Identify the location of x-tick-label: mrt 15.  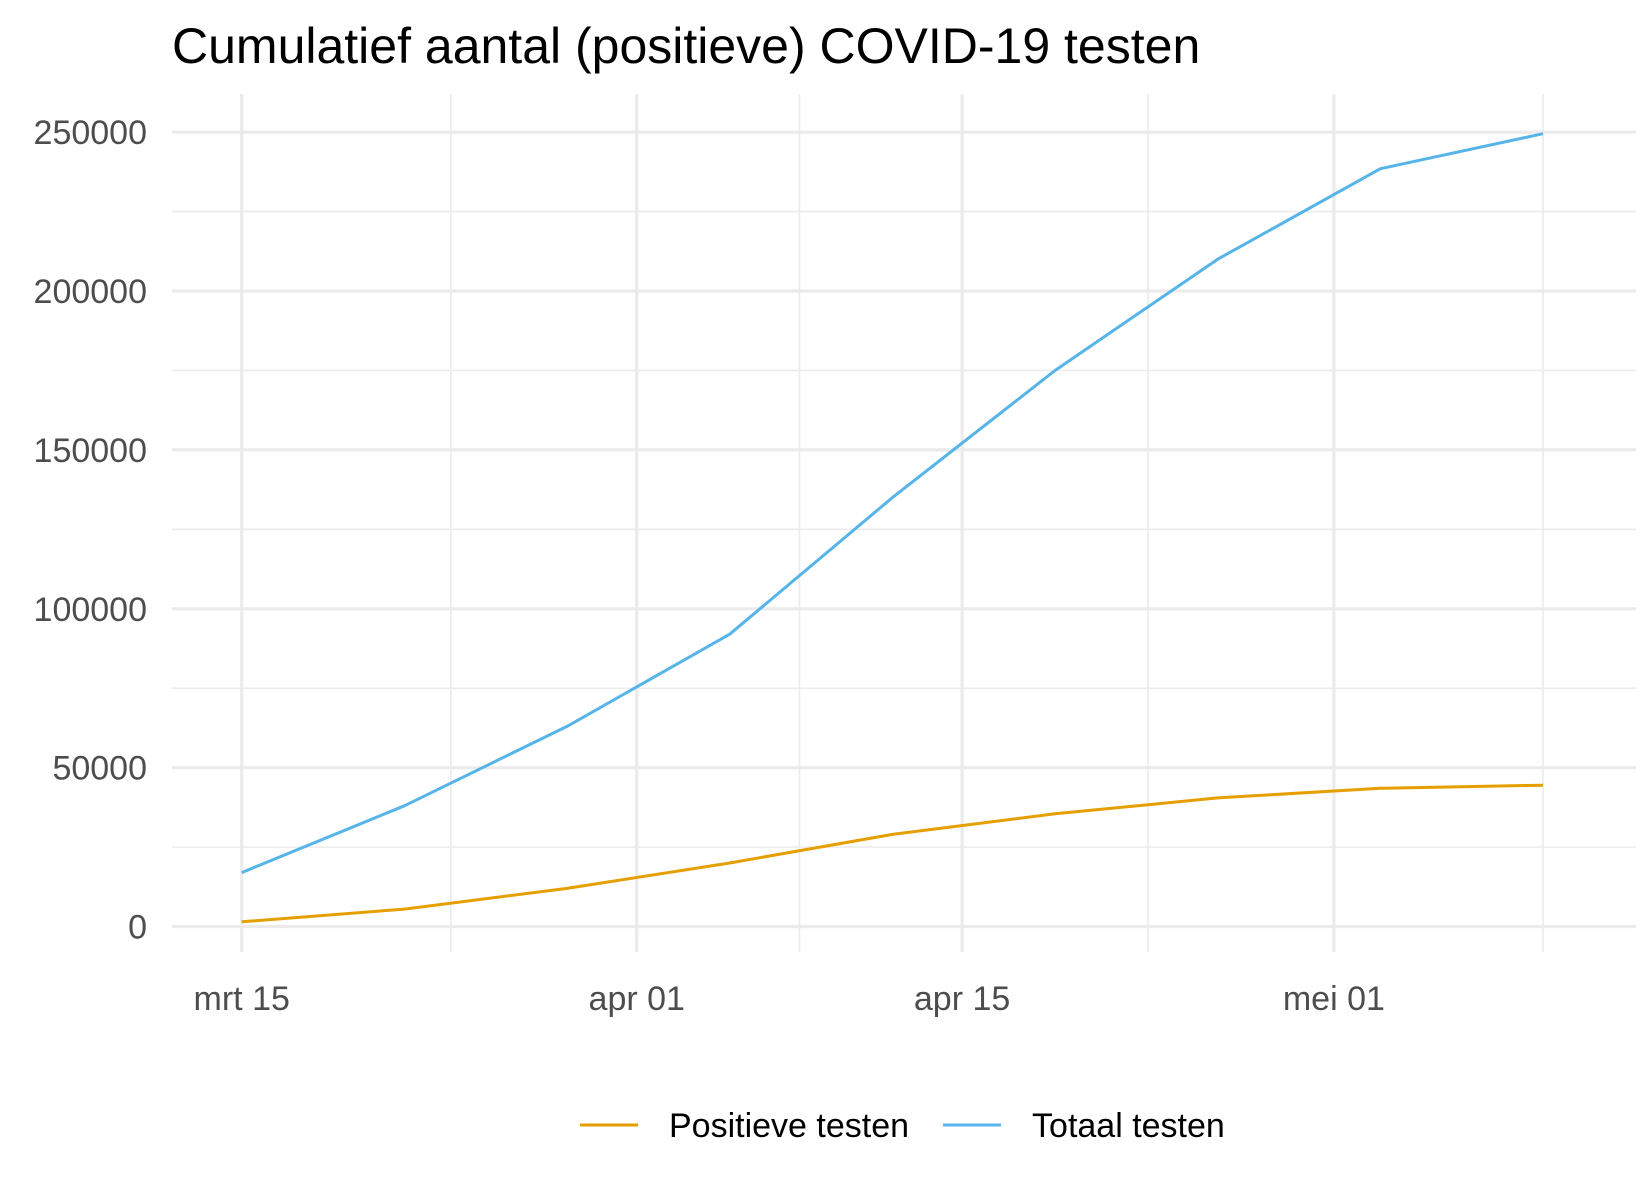
(242, 999).